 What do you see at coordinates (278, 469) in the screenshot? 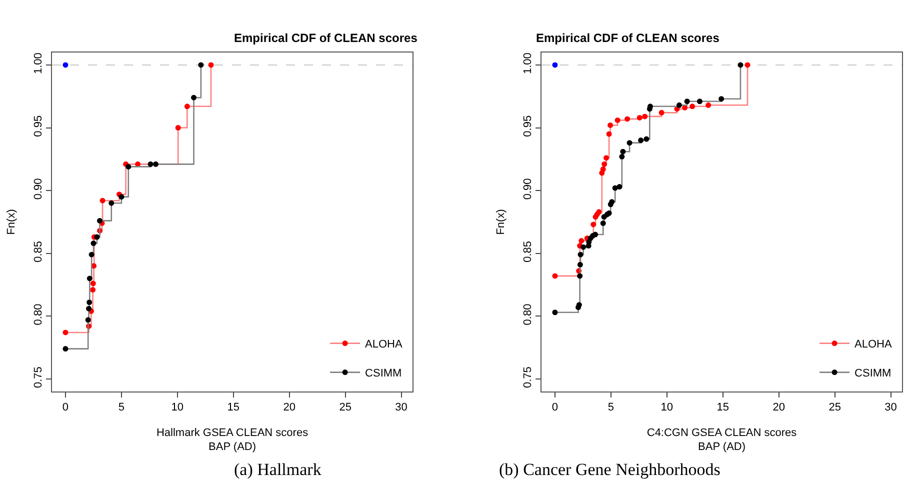
I see `text: (a) Hallmark` at bounding box center [278, 469].